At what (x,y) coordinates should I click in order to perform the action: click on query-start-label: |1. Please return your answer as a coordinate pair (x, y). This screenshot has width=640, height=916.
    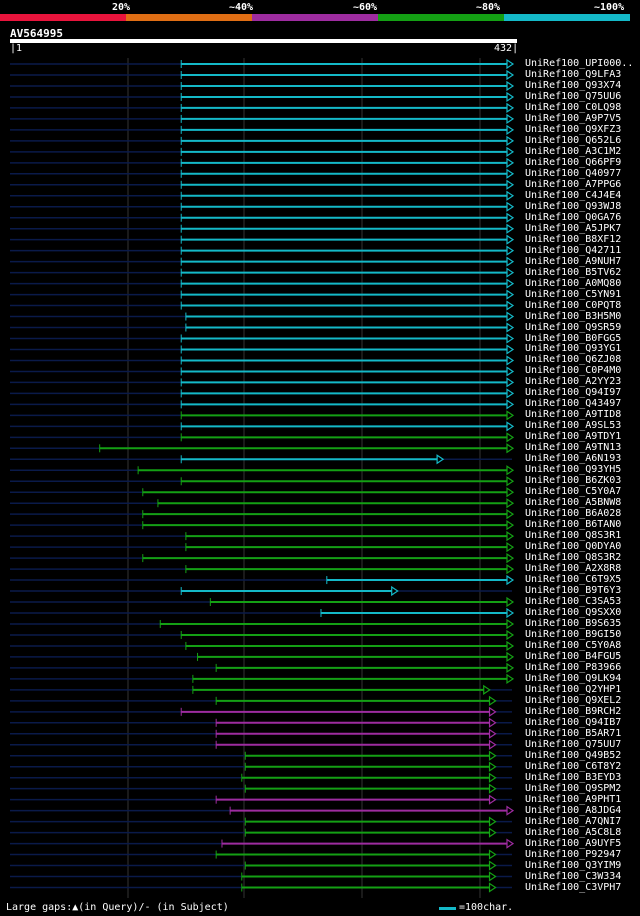
    Looking at the image, I should click on (16, 48).